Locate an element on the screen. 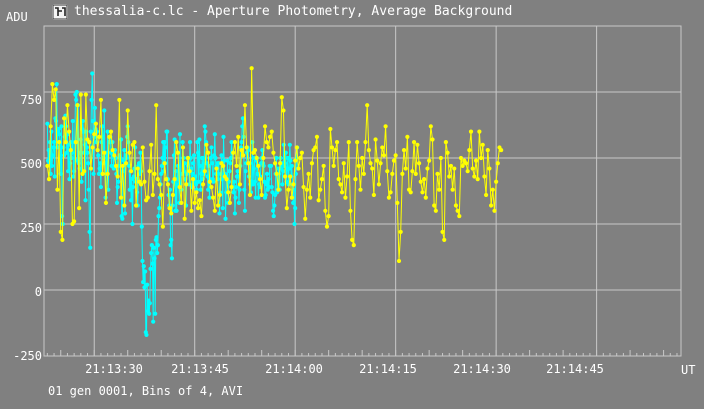 Image resolution: width=704 pixels, height=409 pixels. x-tick-label: 21:14:45 is located at coordinates (575, 369).